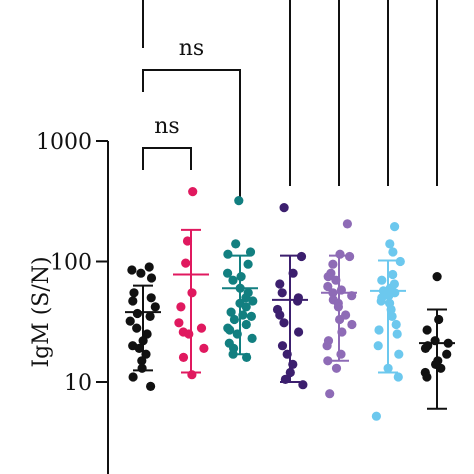 Image resolution: width=474 pixels, height=474 pixels. I want to click on y-tick-label: 1000, so click(64, 142).